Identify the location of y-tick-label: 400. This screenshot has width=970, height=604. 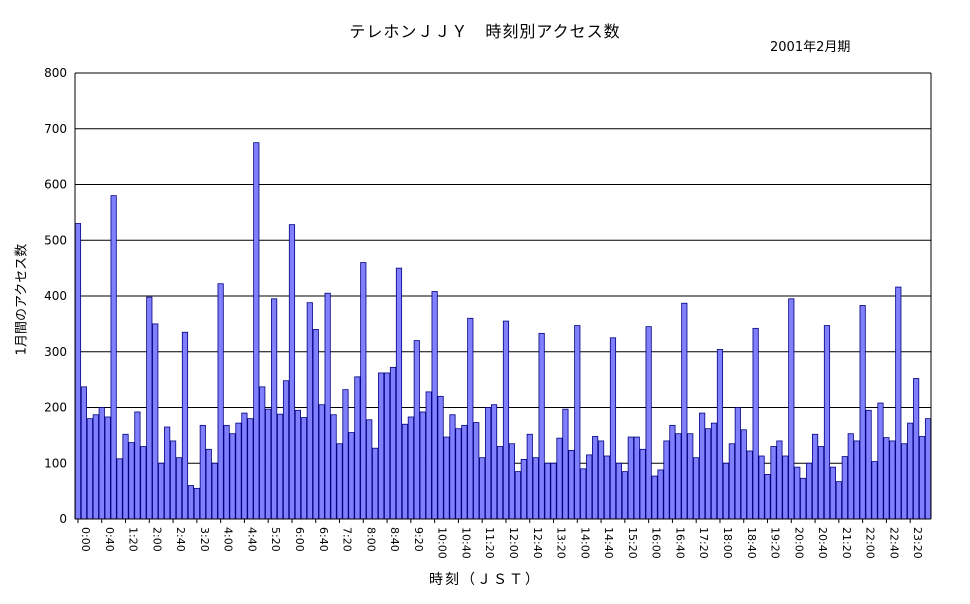
(55, 296).